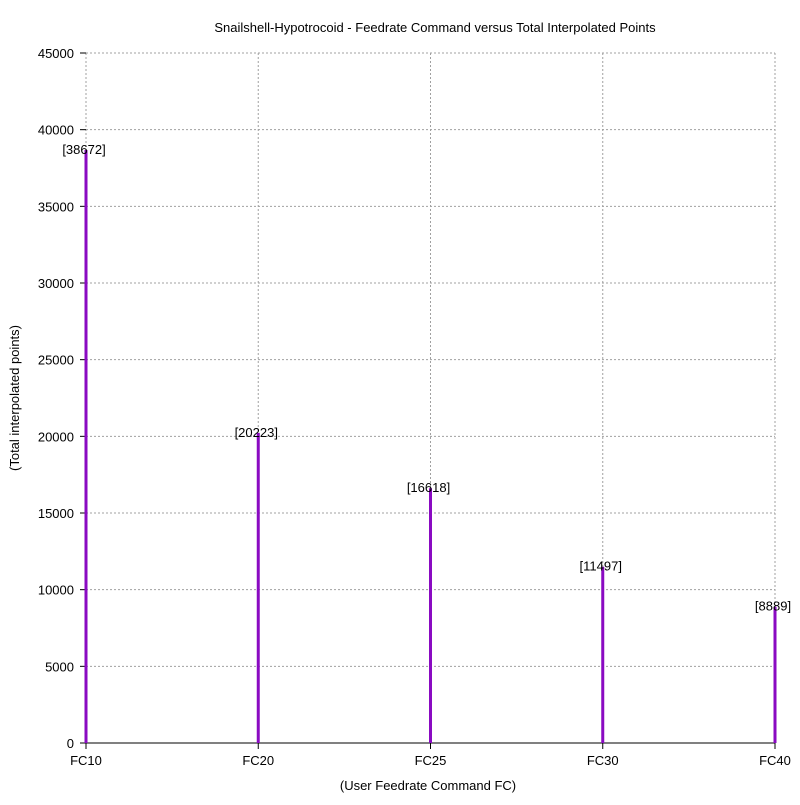  What do you see at coordinates (56, 513) in the screenshot?
I see `y-tick-label: 15000` at bounding box center [56, 513].